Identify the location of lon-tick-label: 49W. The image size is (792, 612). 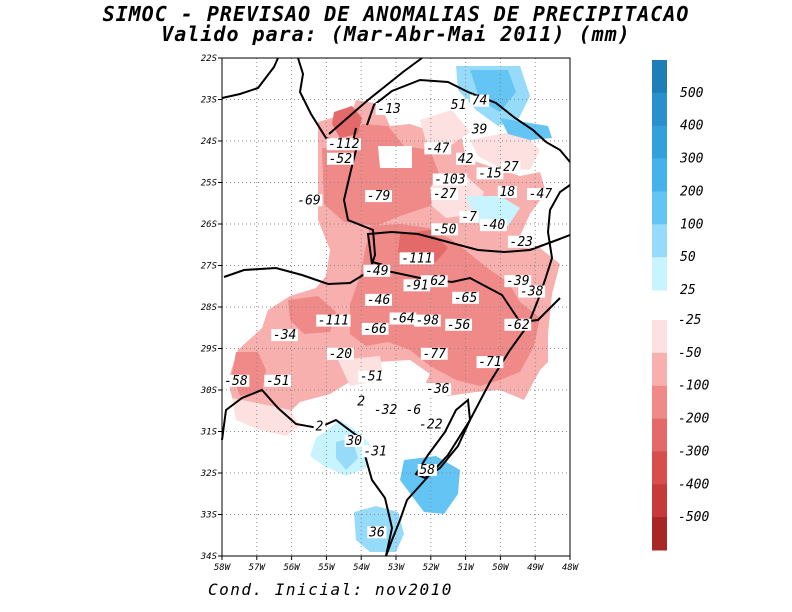
(536, 568).